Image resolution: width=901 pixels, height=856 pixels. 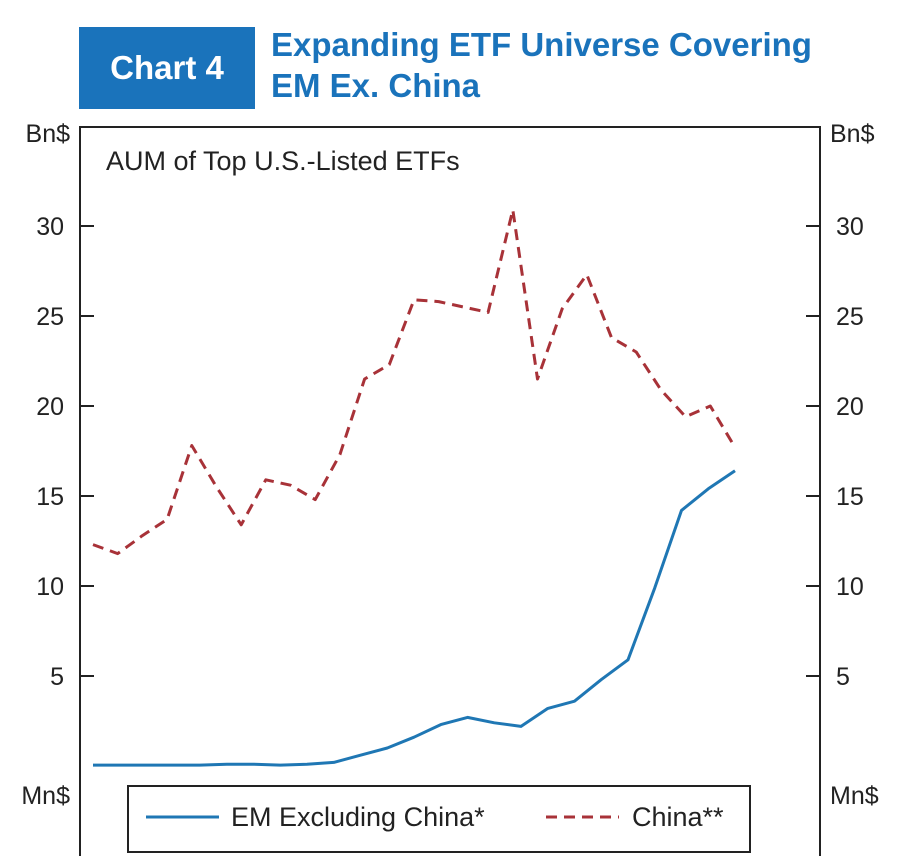 I want to click on y-tick-label-left-10: 10, so click(x=50, y=587).